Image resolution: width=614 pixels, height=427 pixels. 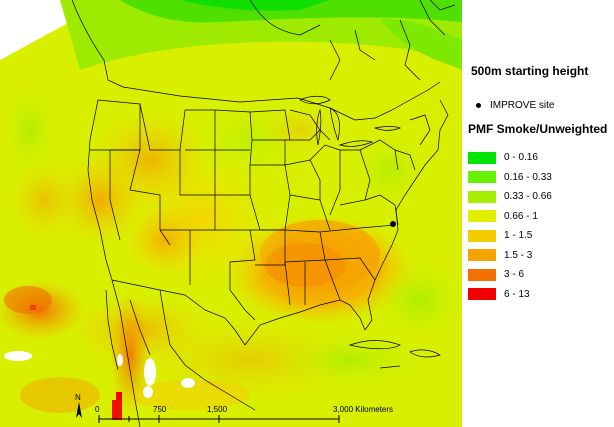 What do you see at coordinates (528, 197) in the screenshot?
I see `legend-label: 0.33 - 0.66` at bounding box center [528, 197].